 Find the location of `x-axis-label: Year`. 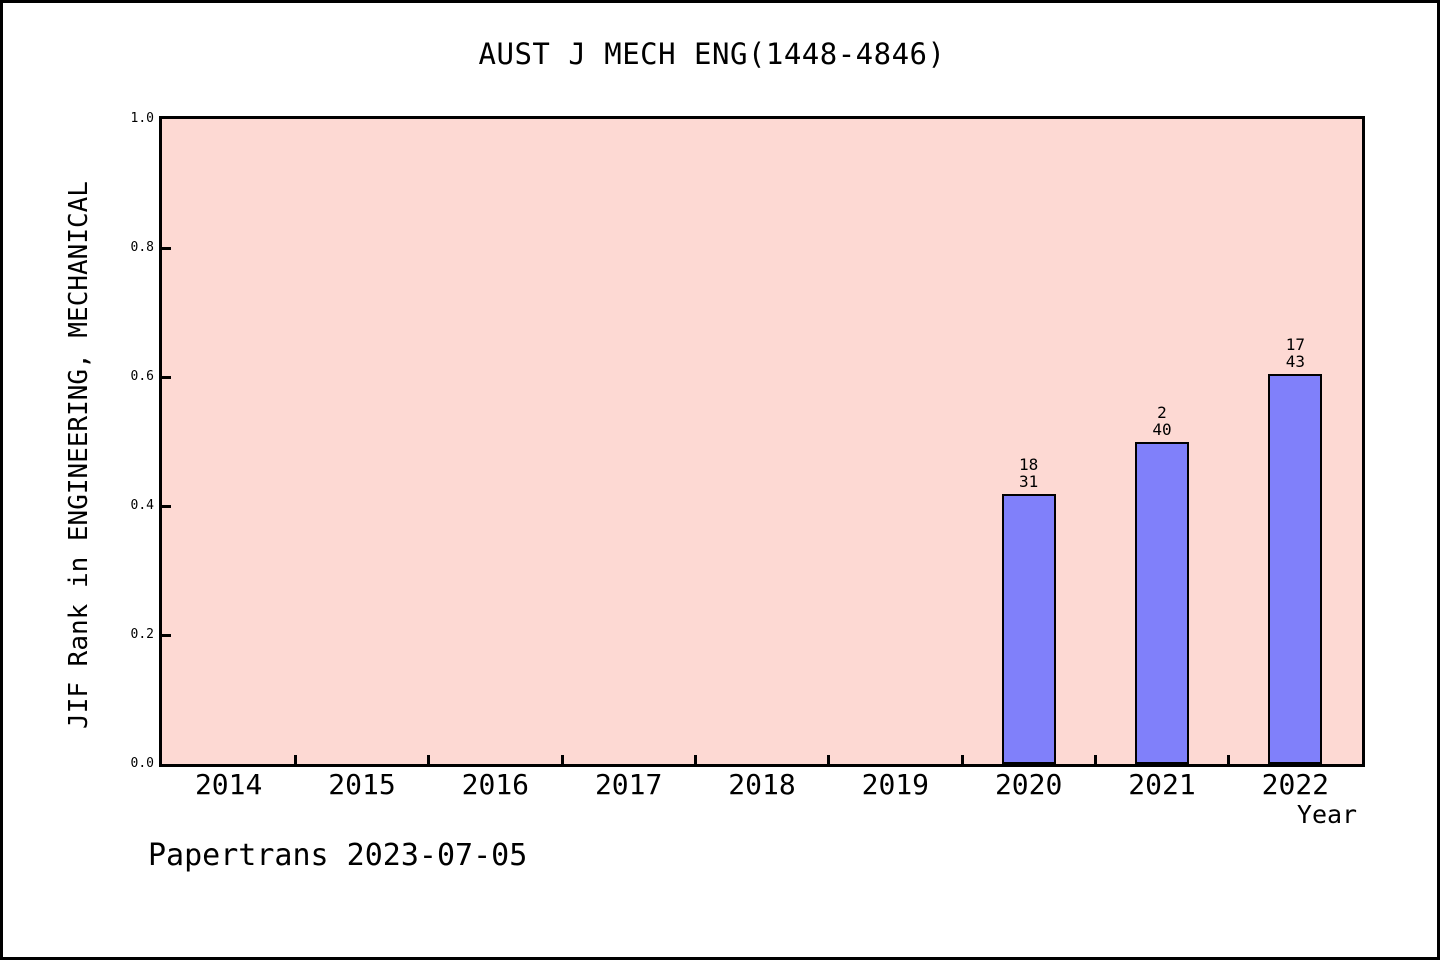

x-axis-label: Year is located at coordinates (1327, 814).